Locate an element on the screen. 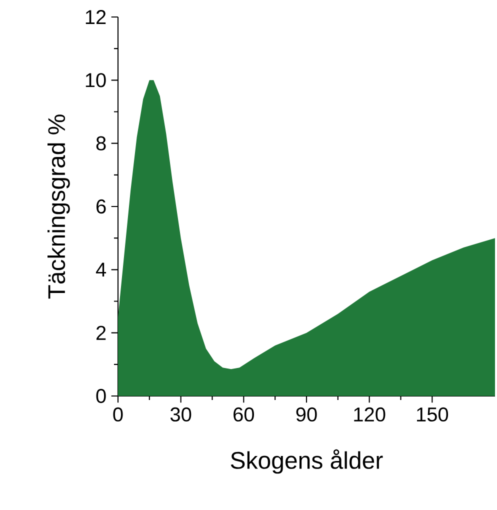 This screenshot has height=510, width=497. y-axis-title: Täckningsgrad % is located at coordinates (59, 206).